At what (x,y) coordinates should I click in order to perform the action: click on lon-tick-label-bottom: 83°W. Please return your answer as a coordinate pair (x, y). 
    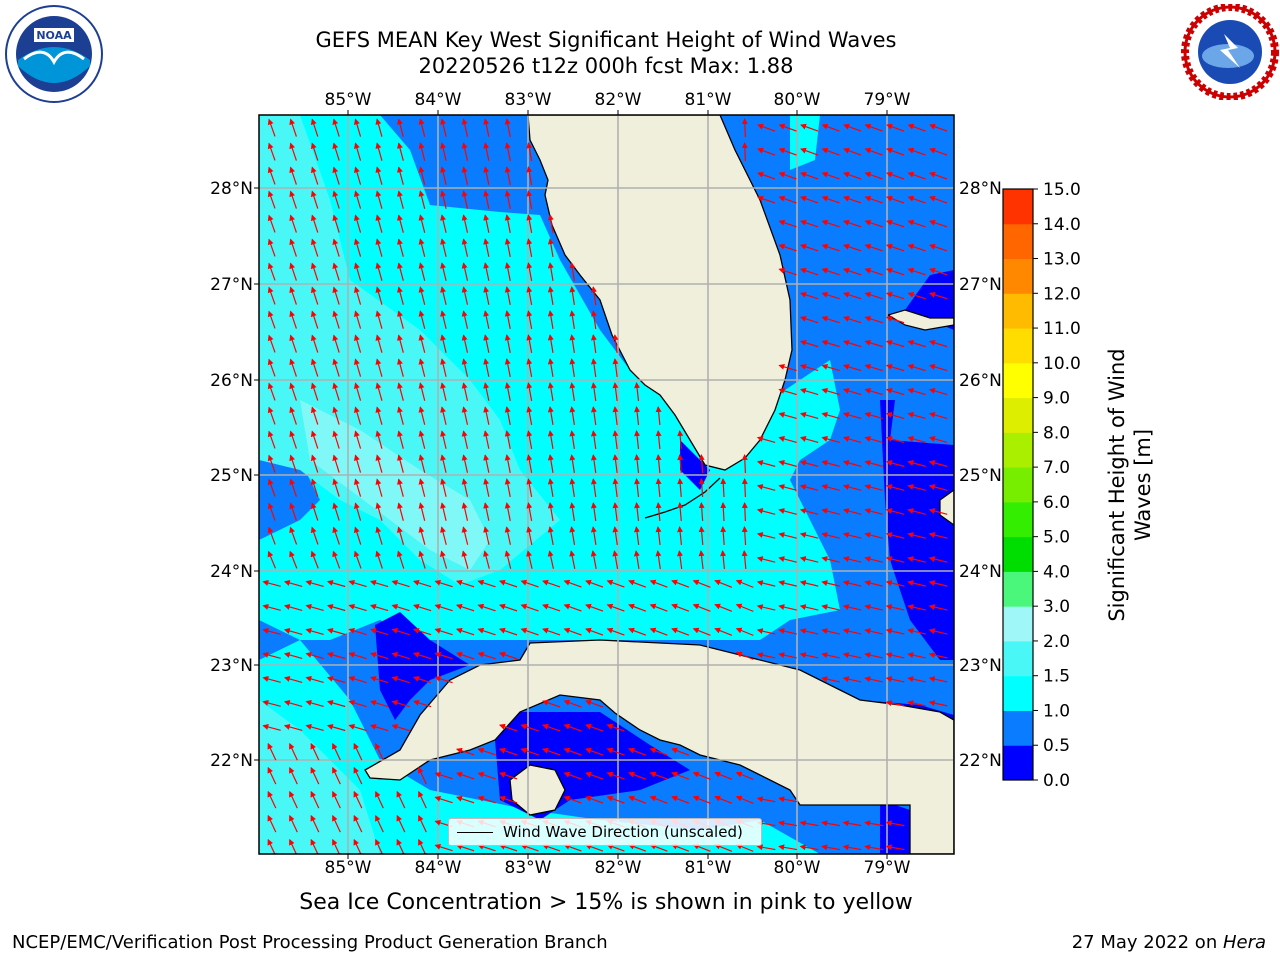
    Looking at the image, I should click on (528, 868).